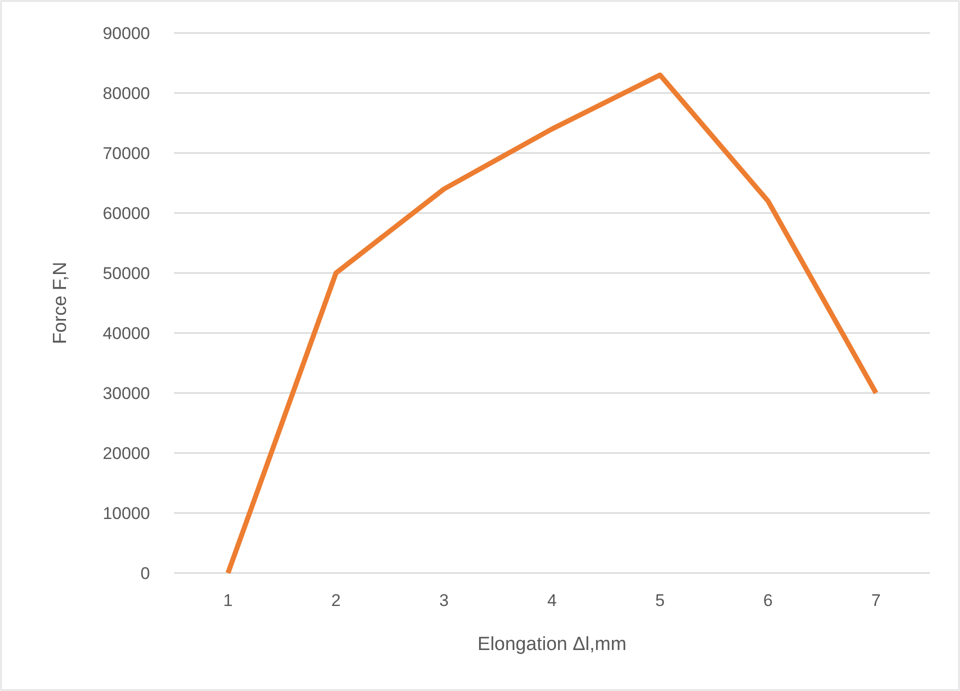  I want to click on x-tick-label: 4, so click(552, 600).